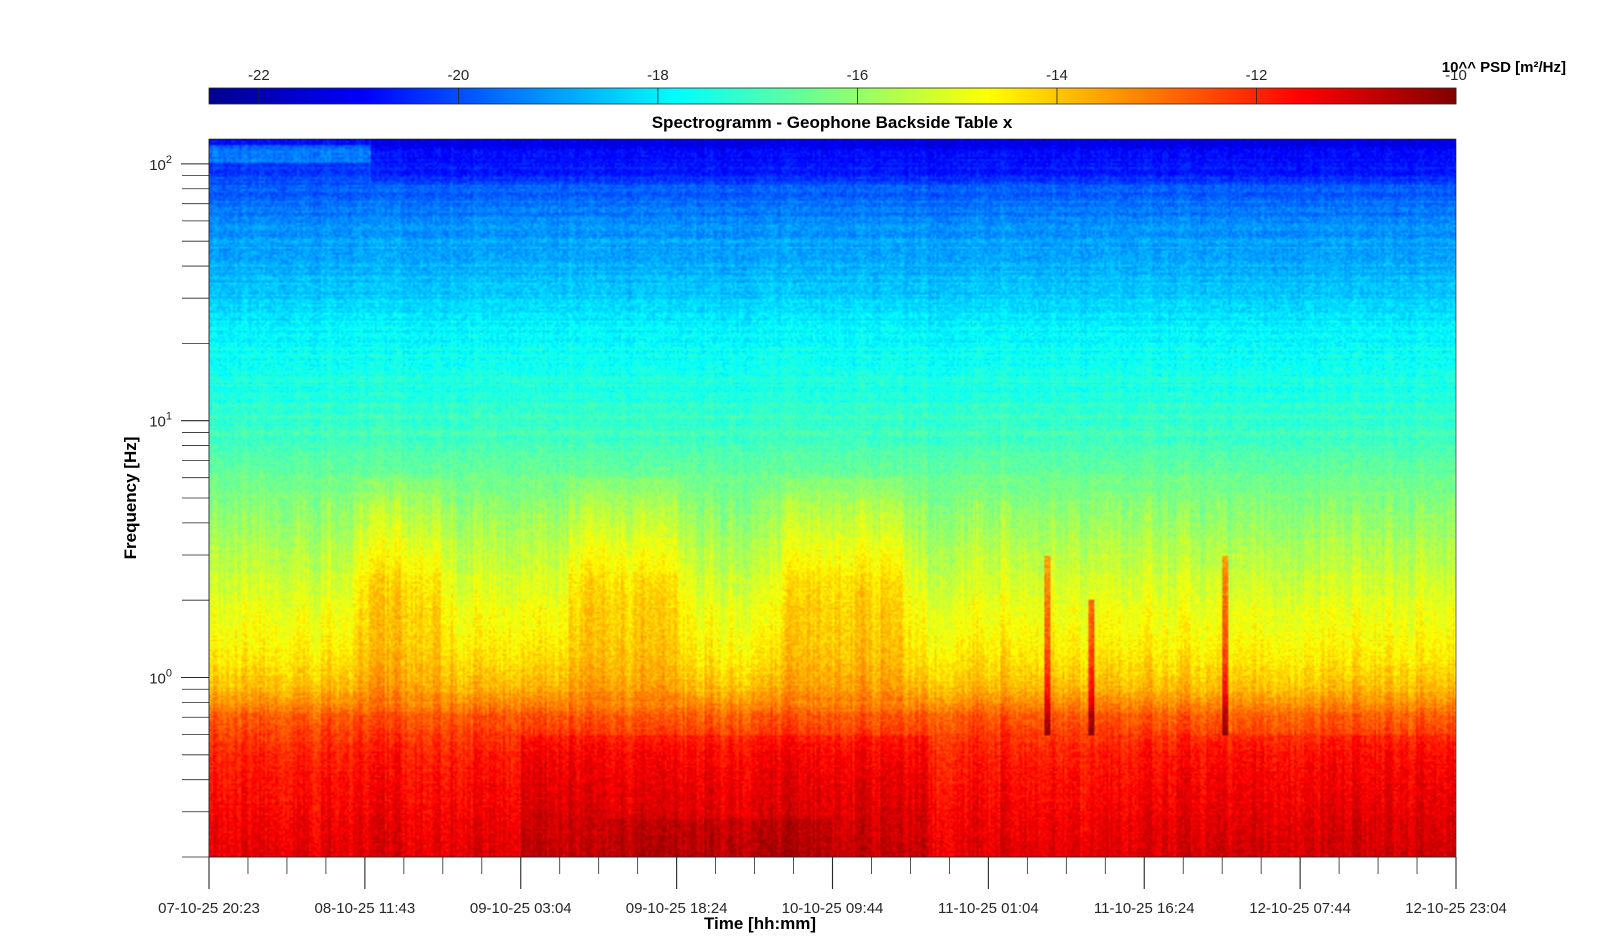 Image resolution: width=1600 pixels, height=948 pixels. What do you see at coordinates (1504, 67) in the screenshot?
I see `colorbar-label: 10^^ PSD [m²/Hz]` at bounding box center [1504, 67].